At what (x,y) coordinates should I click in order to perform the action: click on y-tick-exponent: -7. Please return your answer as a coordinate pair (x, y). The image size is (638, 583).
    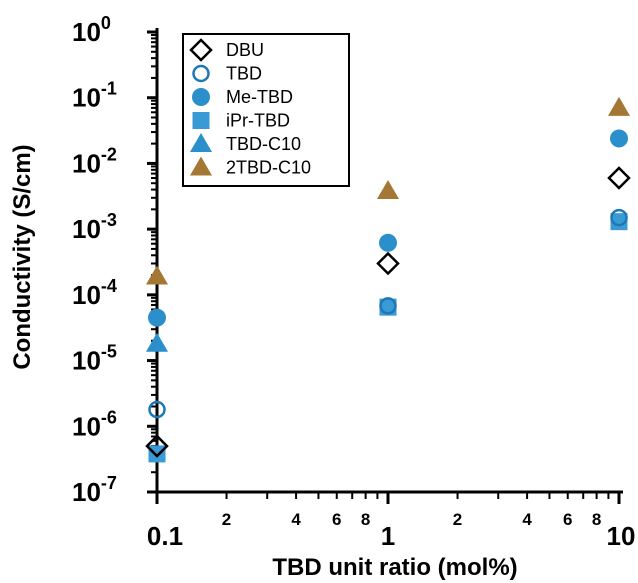
    Looking at the image, I should click on (109, 483).